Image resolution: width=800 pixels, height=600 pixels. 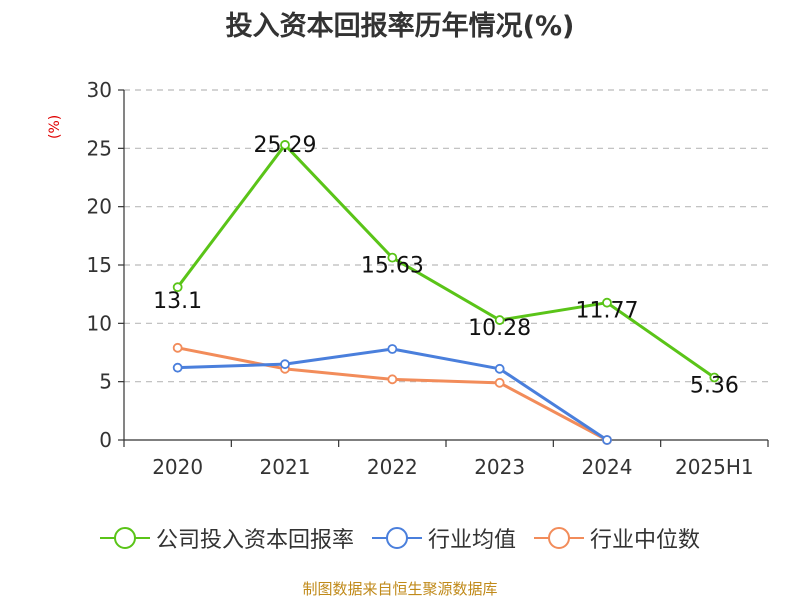 What do you see at coordinates (607, 311) in the screenshot?
I see `data-label: 11.77` at bounding box center [607, 311].